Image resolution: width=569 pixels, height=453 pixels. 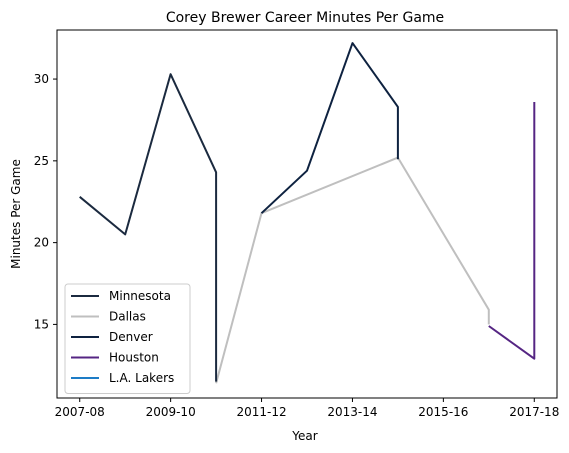 What do you see at coordinates (41, 79) in the screenshot?
I see `y-tick-label: 30` at bounding box center [41, 79].